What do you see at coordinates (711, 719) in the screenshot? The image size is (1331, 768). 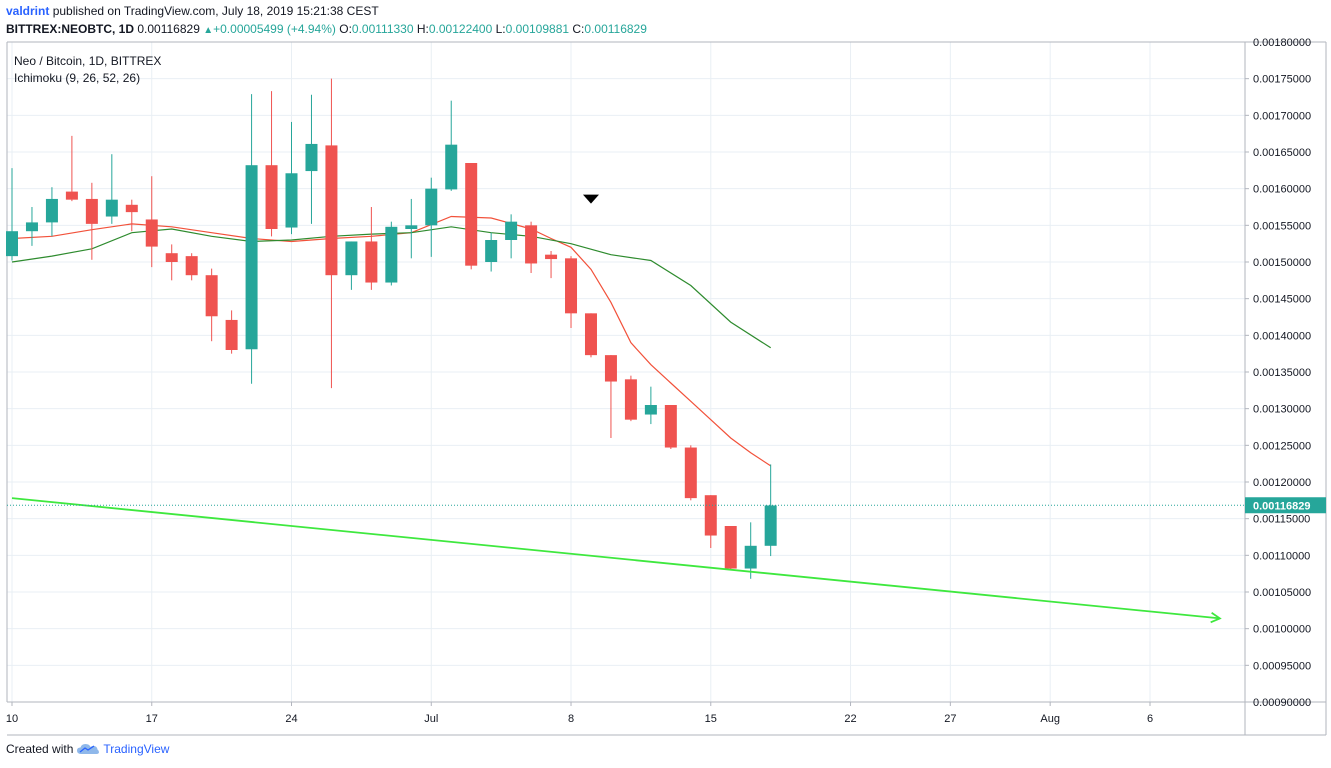 I see `x-tick-label: 15` at bounding box center [711, 719].